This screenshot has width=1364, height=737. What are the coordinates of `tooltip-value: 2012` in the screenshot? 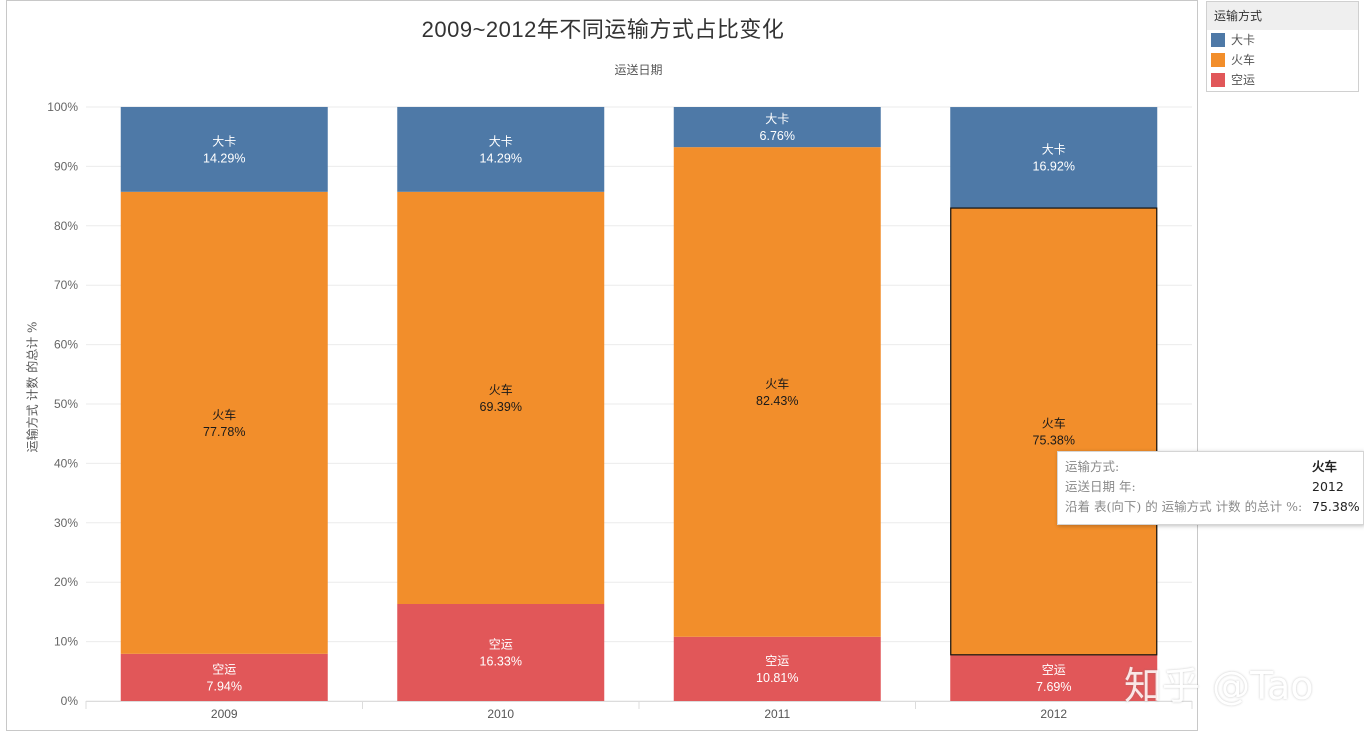 It's located at (1328, 486).